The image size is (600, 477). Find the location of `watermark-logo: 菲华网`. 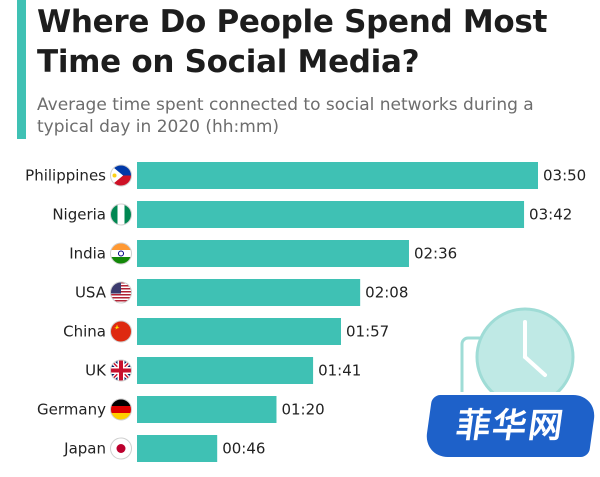

watermark-logo: 菲华网 is located at coordinates (510, 426).